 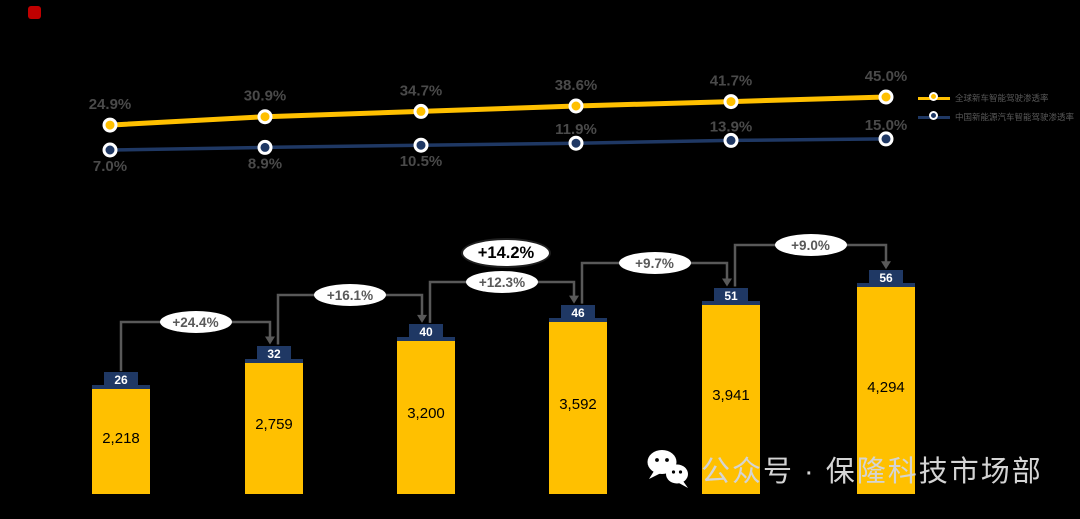 I want to click on legend-label-china: 中国新能源汽车智能驾驶渗透率, so click(x=1015, y=117).